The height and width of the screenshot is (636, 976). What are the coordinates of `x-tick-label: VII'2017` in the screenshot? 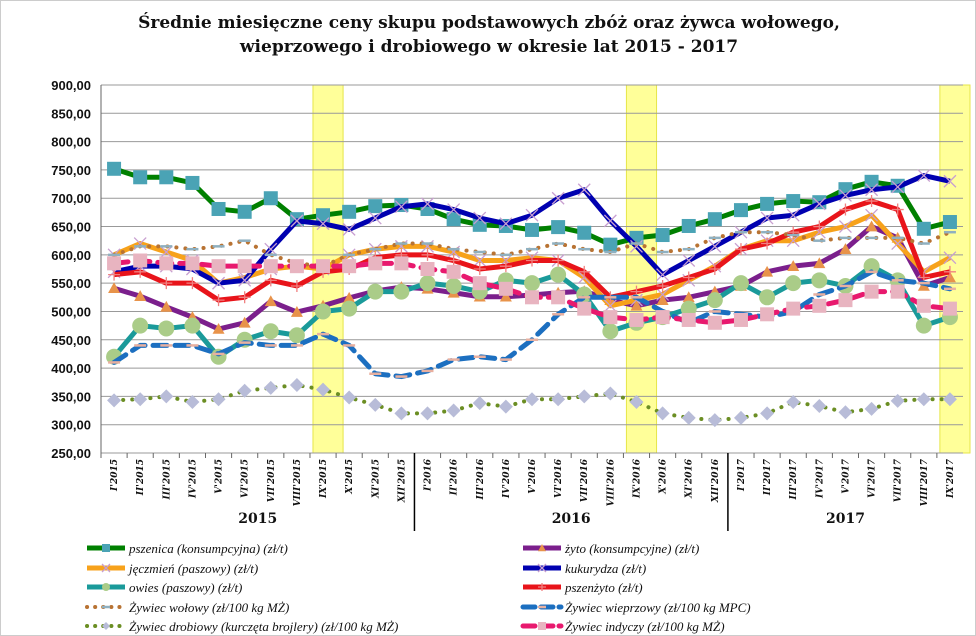 It's located at (899, 480).